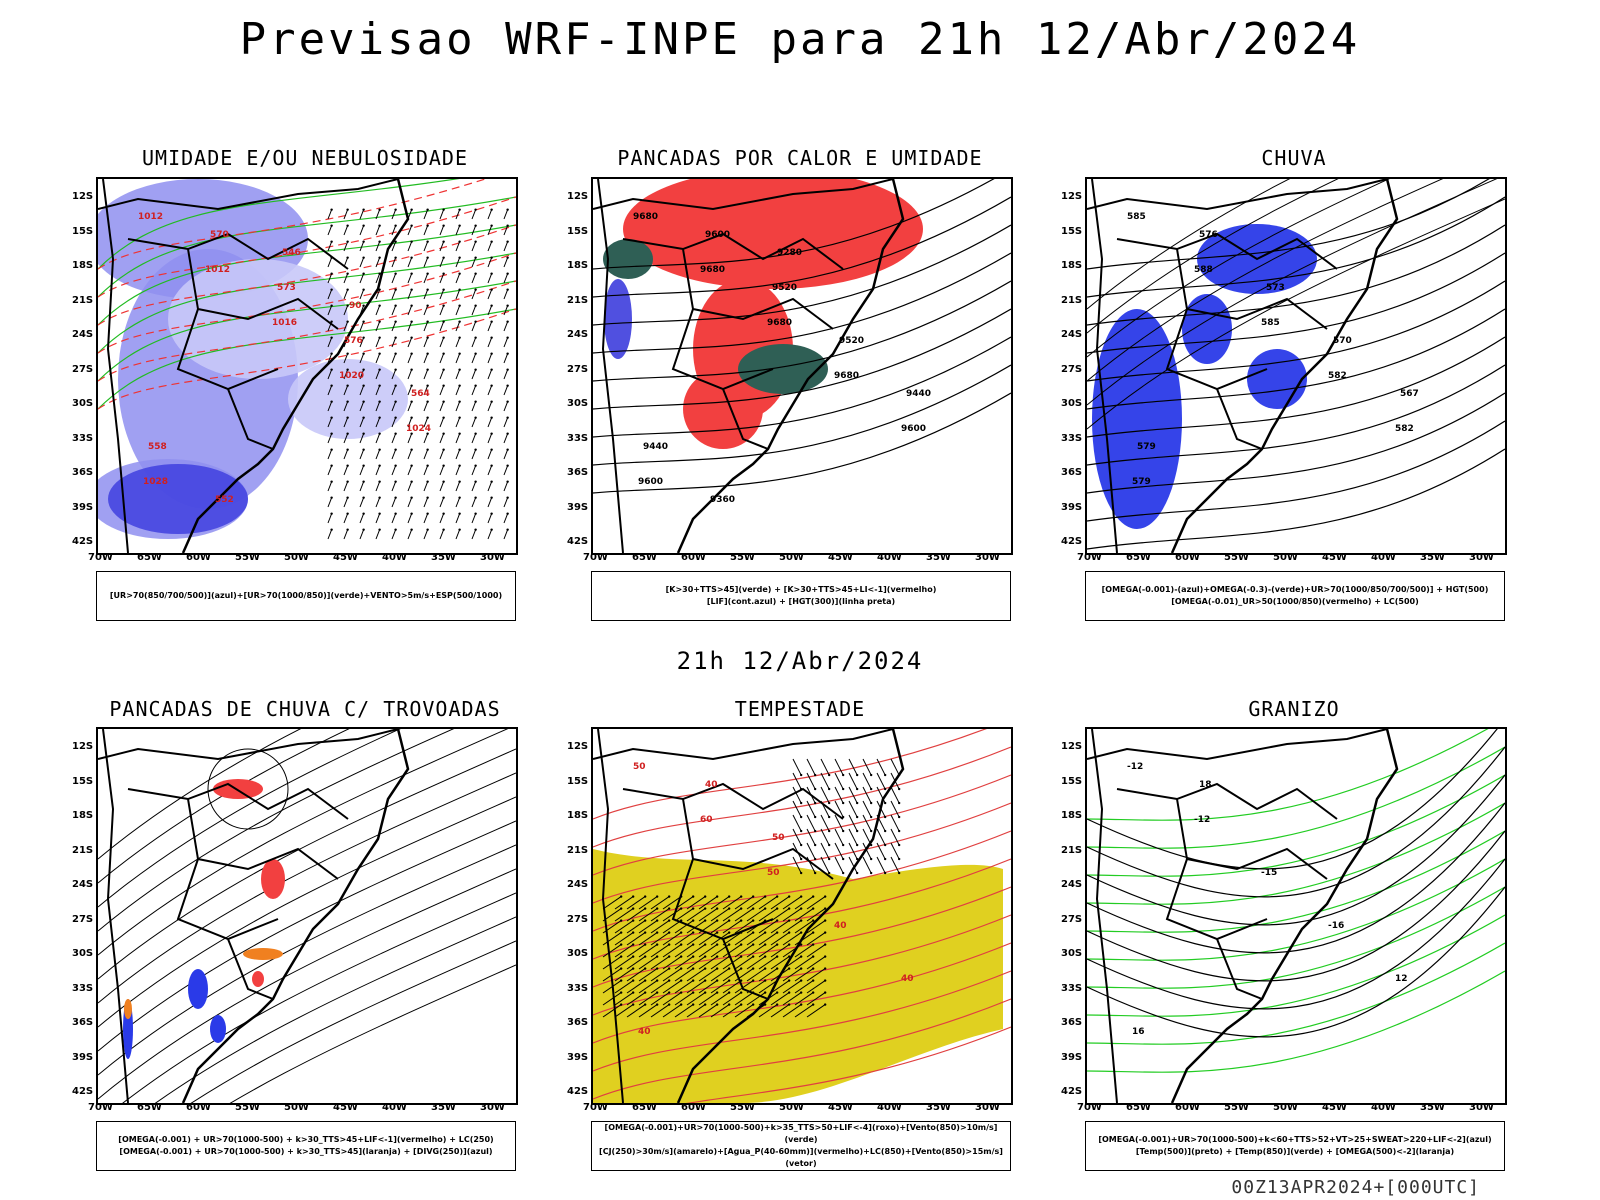 The width and height of the screenshot is (1600, 1200). Describe the element at coordinates (150, 217) in the screenshot. I see `contour-label: 1012` at that location.